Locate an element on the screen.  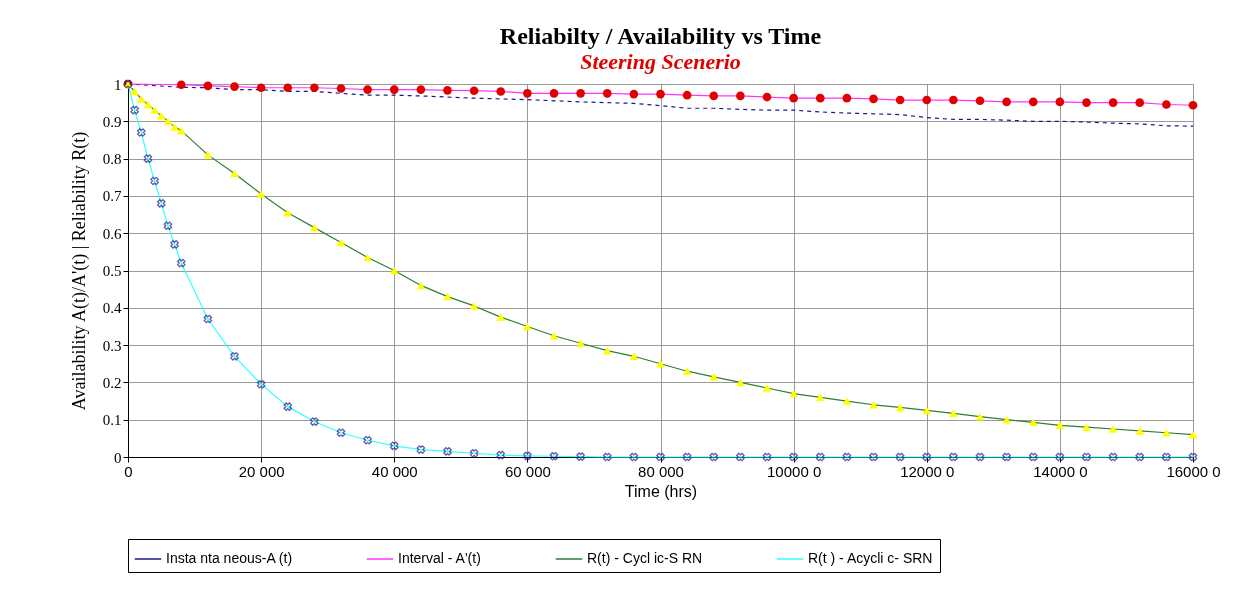
x-tick-label: 60 000 is located at coordinates (527, 471).